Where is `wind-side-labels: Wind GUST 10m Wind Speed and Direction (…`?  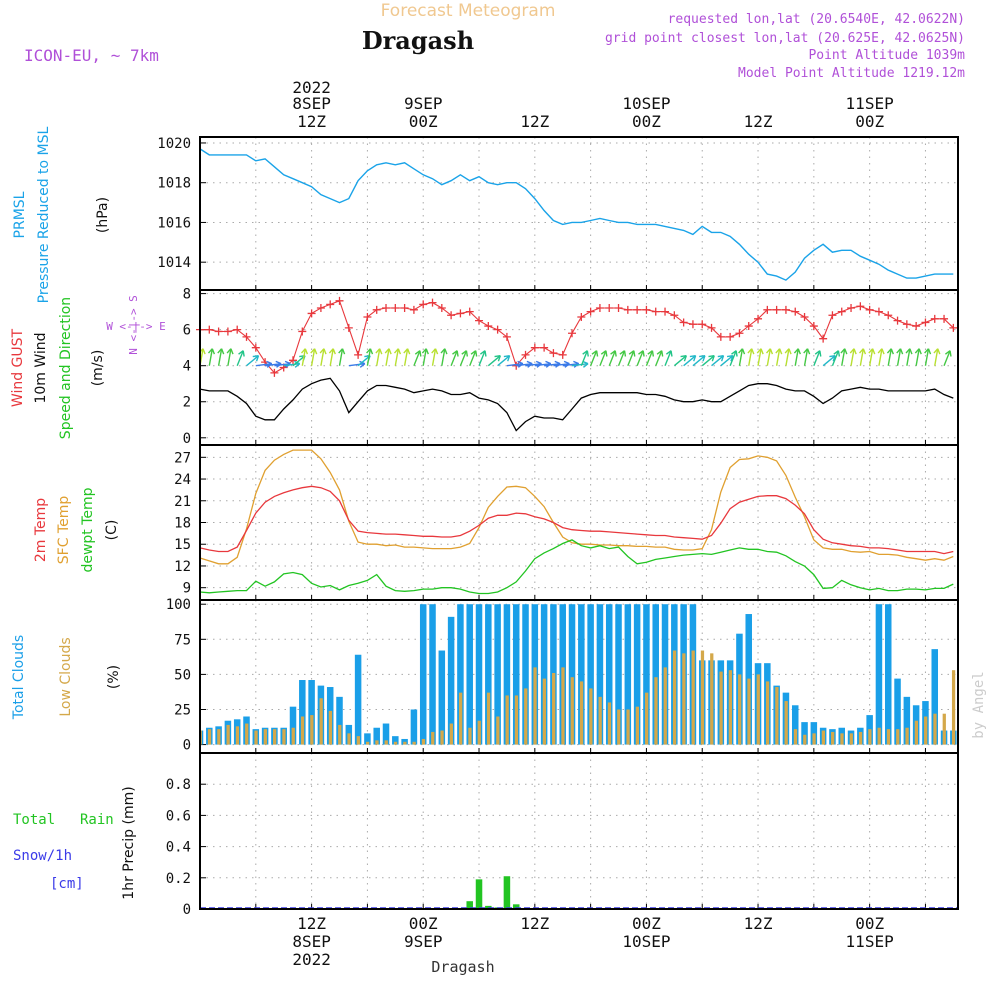 wind-side-labels: Wind GUST 10m Wind Speed and Direction (… is located at coordinates (88, 367).